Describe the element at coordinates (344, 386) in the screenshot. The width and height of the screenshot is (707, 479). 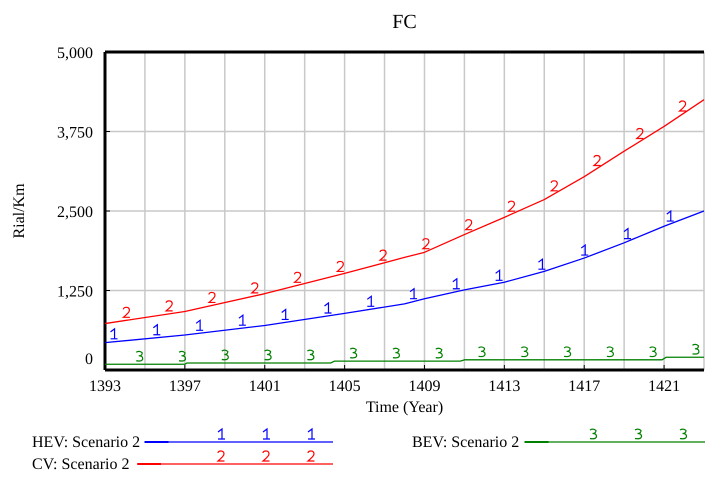
I see `x-tick-label: 1405` at that location.